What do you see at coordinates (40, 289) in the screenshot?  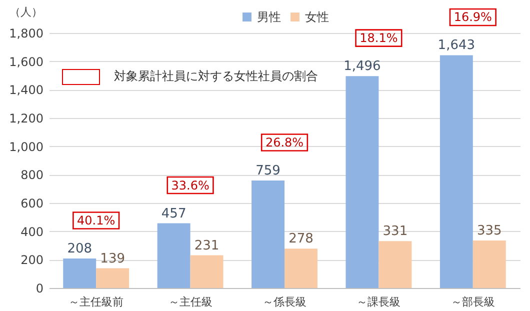 I see `y-tick-label: 0` at bounding box center [40, 289].